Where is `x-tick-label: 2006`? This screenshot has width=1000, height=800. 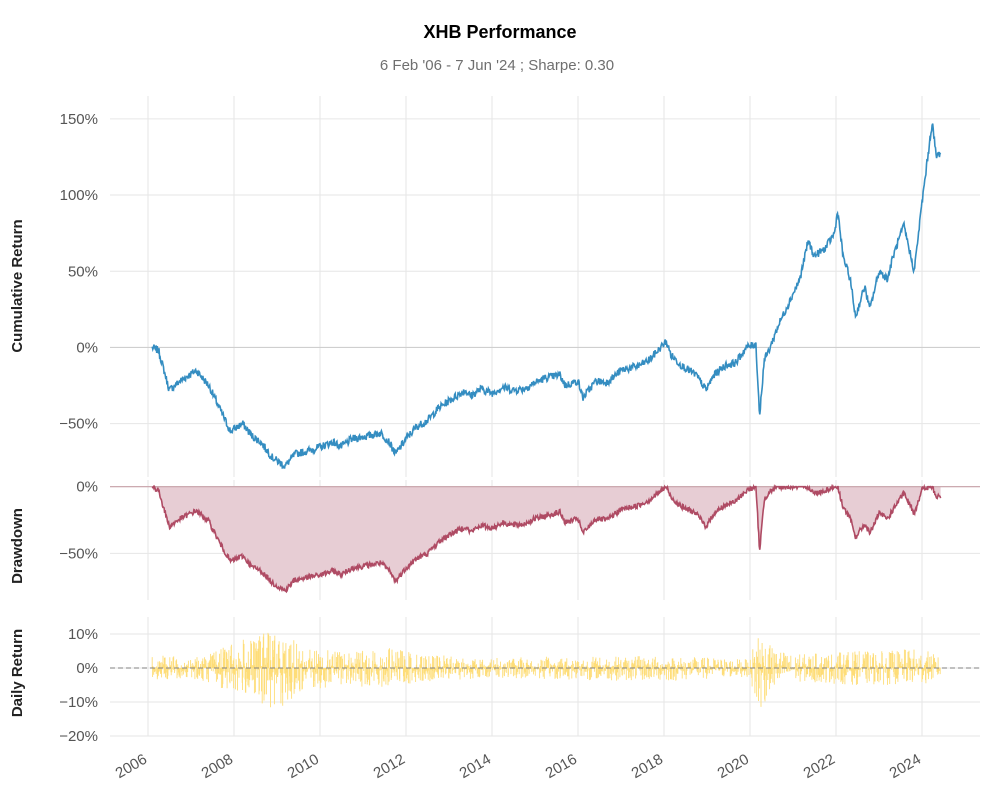 x-tick-label: 2006 is located at coordinates (131, 766).